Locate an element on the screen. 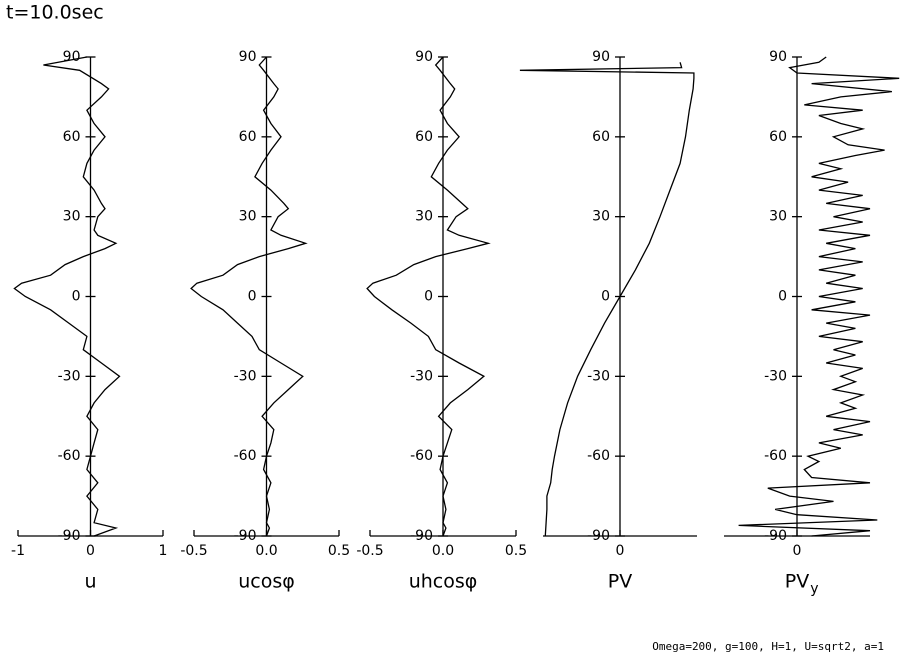  footnote: Omega=200, g=100, H=1, U=sqrt2, a=1 is located at coordinates (768, 646).